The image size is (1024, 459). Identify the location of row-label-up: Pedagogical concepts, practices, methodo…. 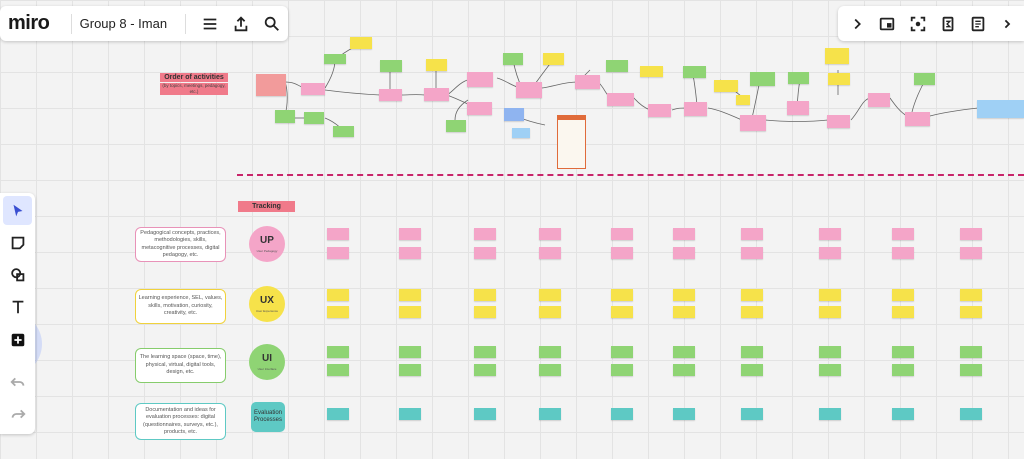
(180, 244).